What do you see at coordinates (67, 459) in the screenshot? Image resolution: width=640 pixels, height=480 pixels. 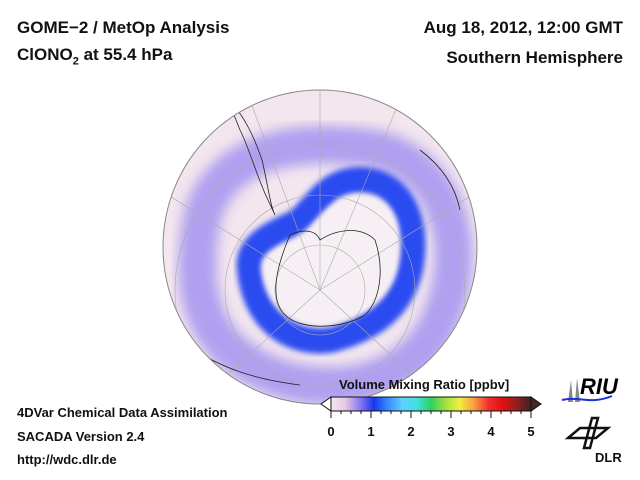 I see `footer-url: http://wdc.dlr.de` at bounding box center [67, 459].